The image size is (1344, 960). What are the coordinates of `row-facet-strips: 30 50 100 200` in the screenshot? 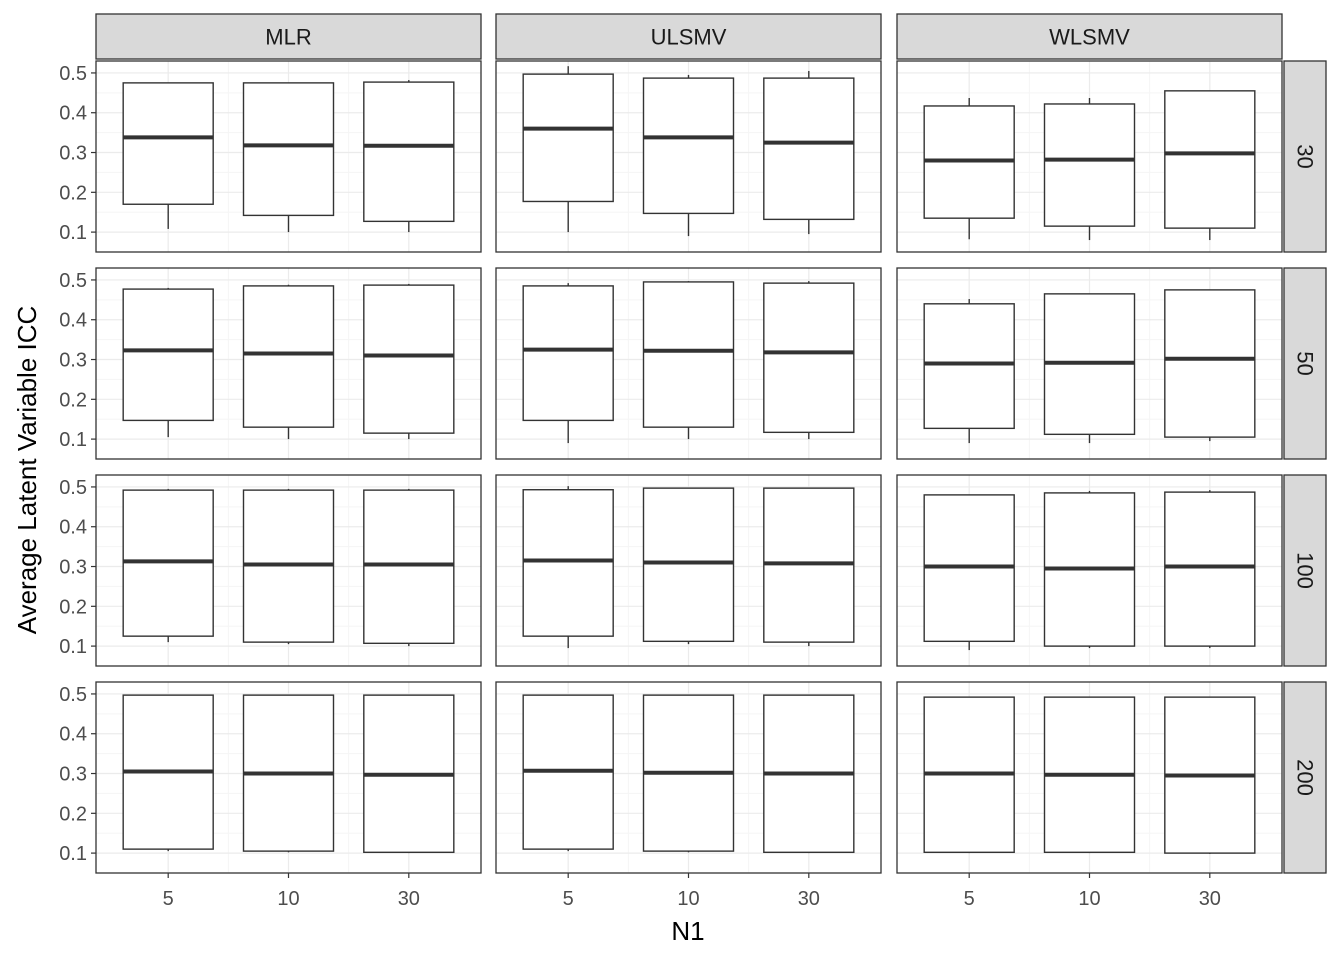 It's located at (1305, 467).